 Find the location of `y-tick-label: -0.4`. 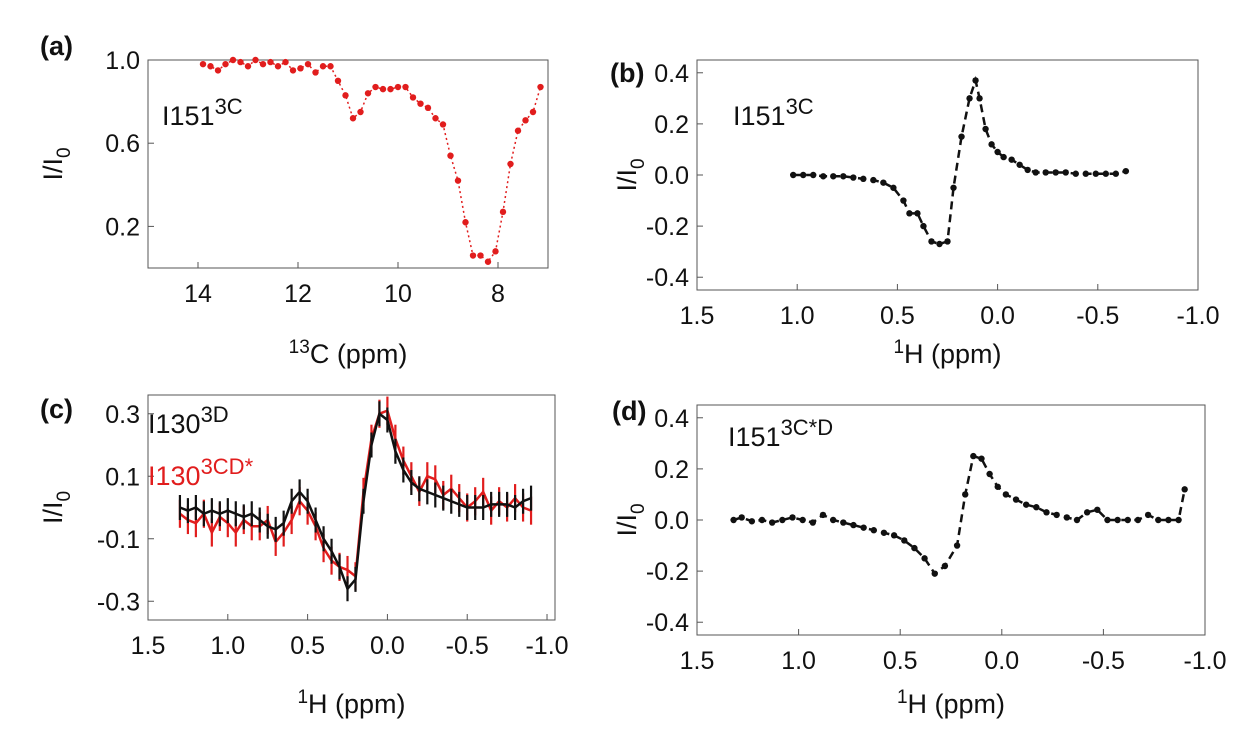

y-tick-label: -0.4 is located at coordinates (667, 278).